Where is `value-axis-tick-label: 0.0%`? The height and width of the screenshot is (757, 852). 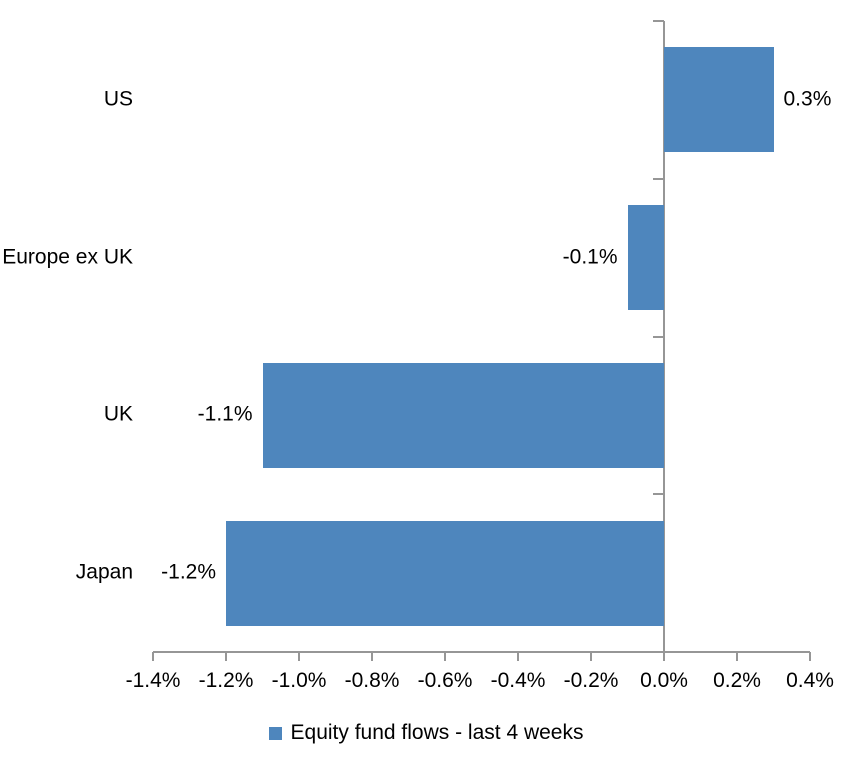 value-axis-tick-label: 0.0% is located at coordinates (664, 680).